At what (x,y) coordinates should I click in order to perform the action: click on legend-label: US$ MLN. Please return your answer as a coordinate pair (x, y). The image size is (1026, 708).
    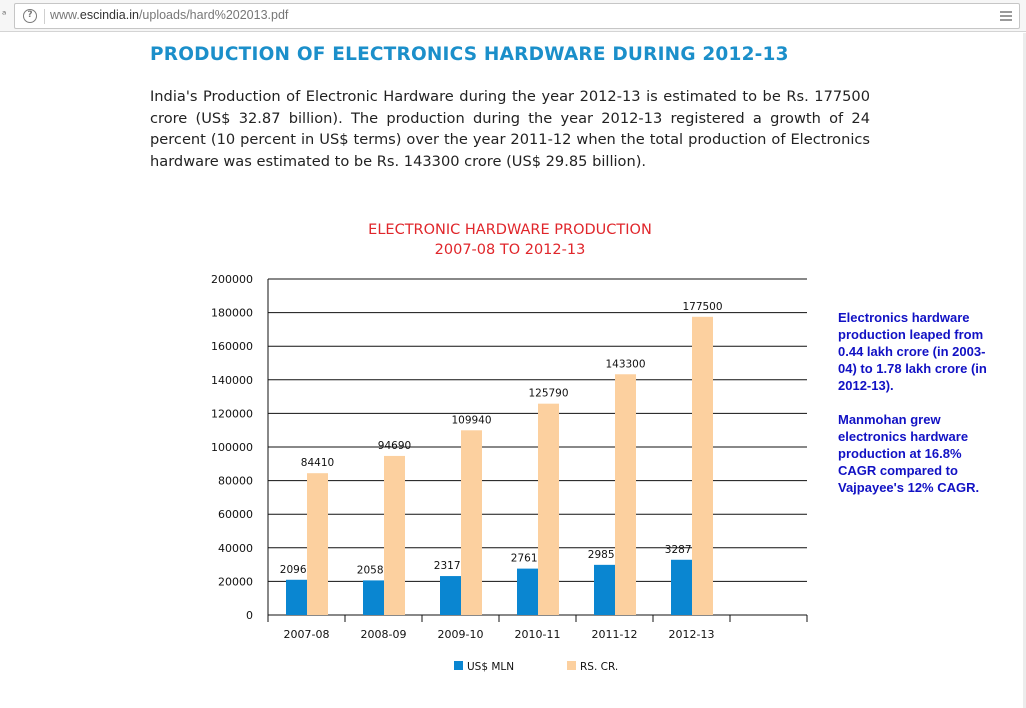
    Looking at the image, I should click on (490, 667).